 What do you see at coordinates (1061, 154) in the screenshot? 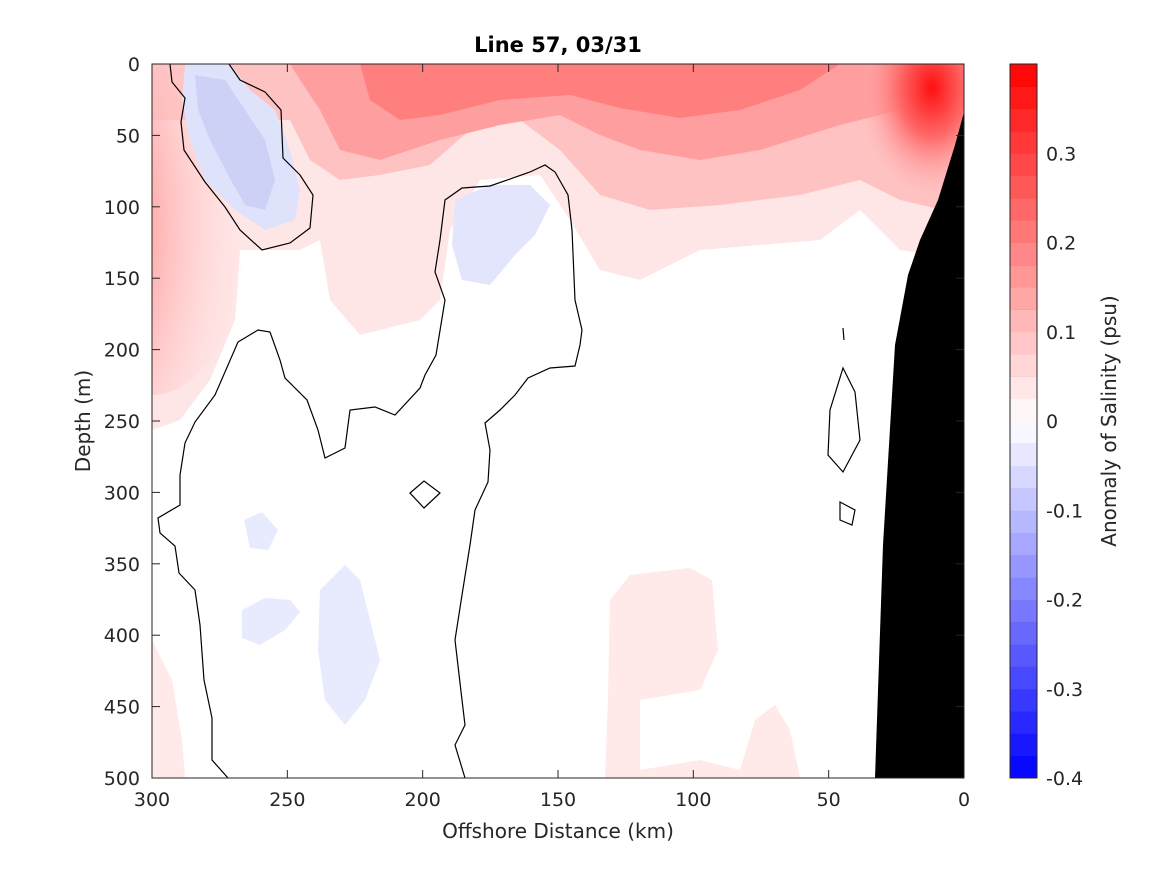
I see `colorbar-tick-label: 0.3` at bounding box center [1061, 154].